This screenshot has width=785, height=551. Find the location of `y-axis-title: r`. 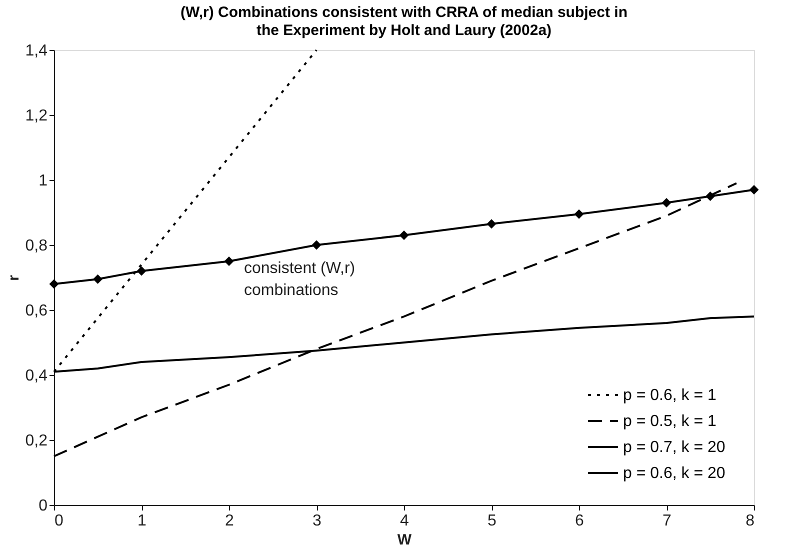

y-axis-title: r is located at coordinates (13, 277).